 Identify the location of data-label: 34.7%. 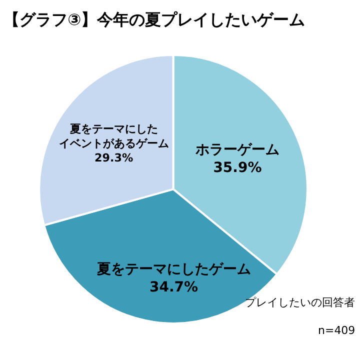
(173, 288).